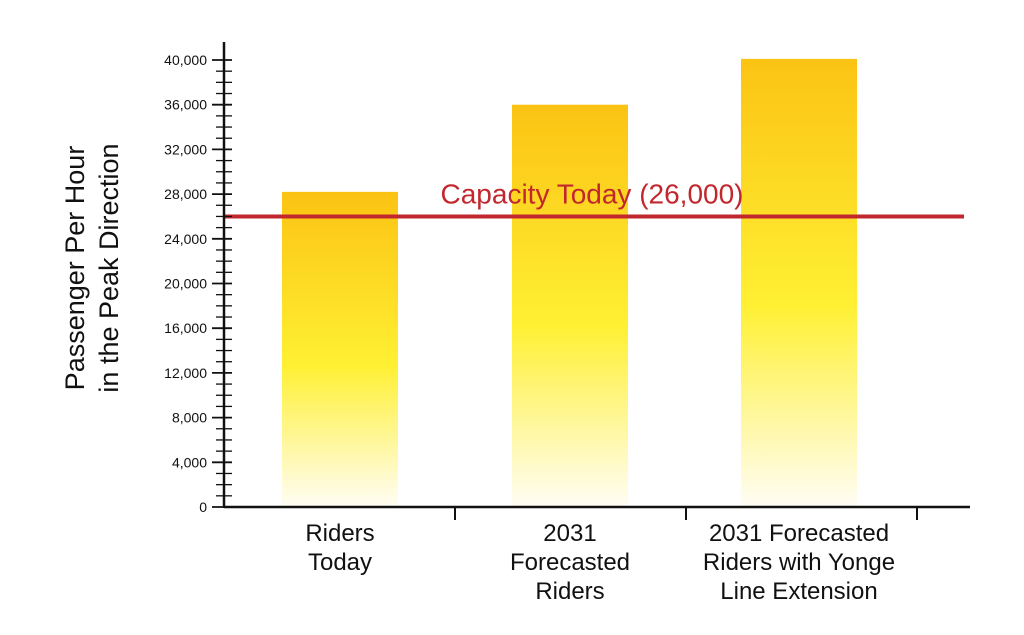 The height and width of the screenshot is (635, 1024). I want to click on y-tick-label: 4,000, so click(189, 462).